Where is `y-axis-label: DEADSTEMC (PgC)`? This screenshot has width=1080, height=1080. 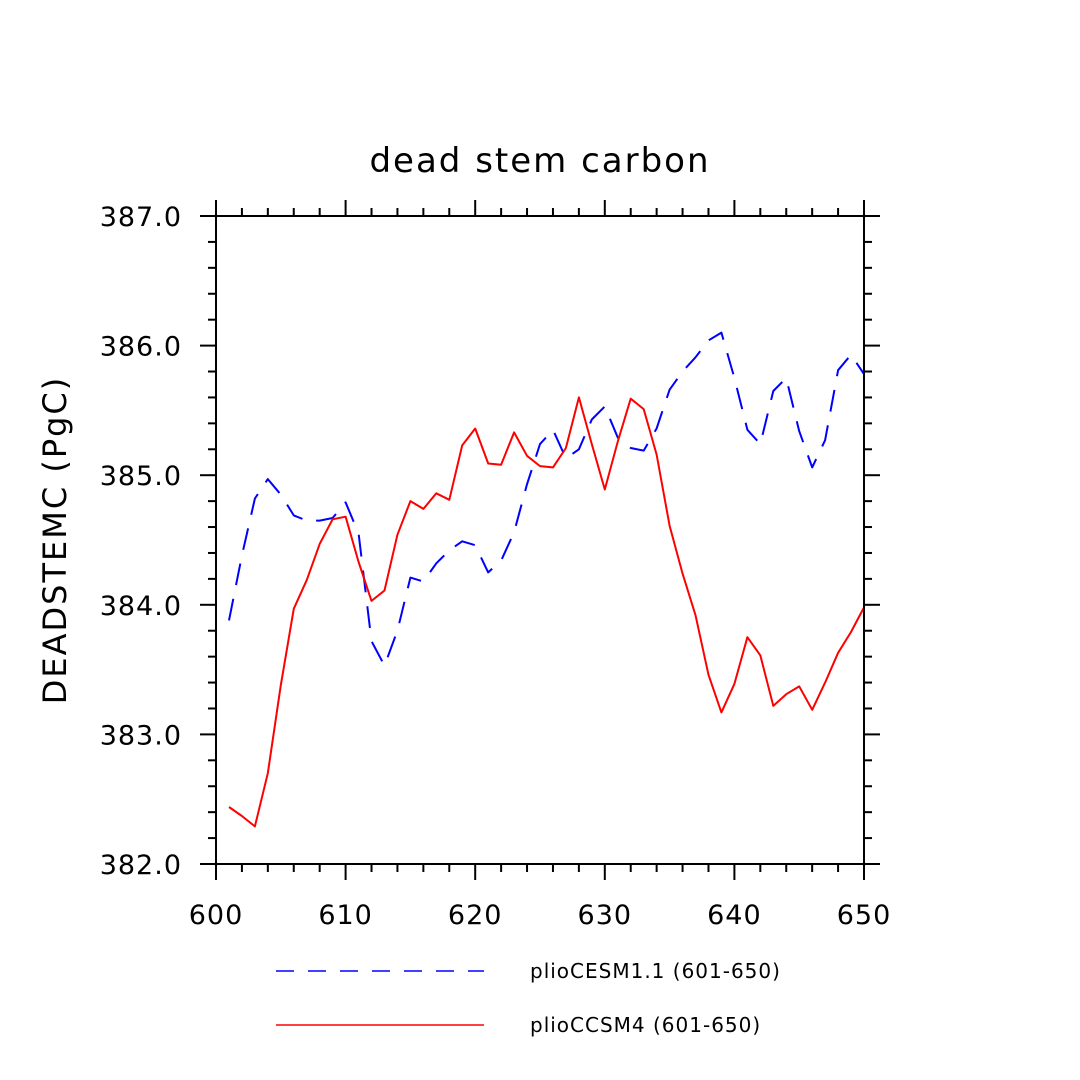 y-axis-label: DEADSTEMC (PgC) is located at coordinates (55, 540).